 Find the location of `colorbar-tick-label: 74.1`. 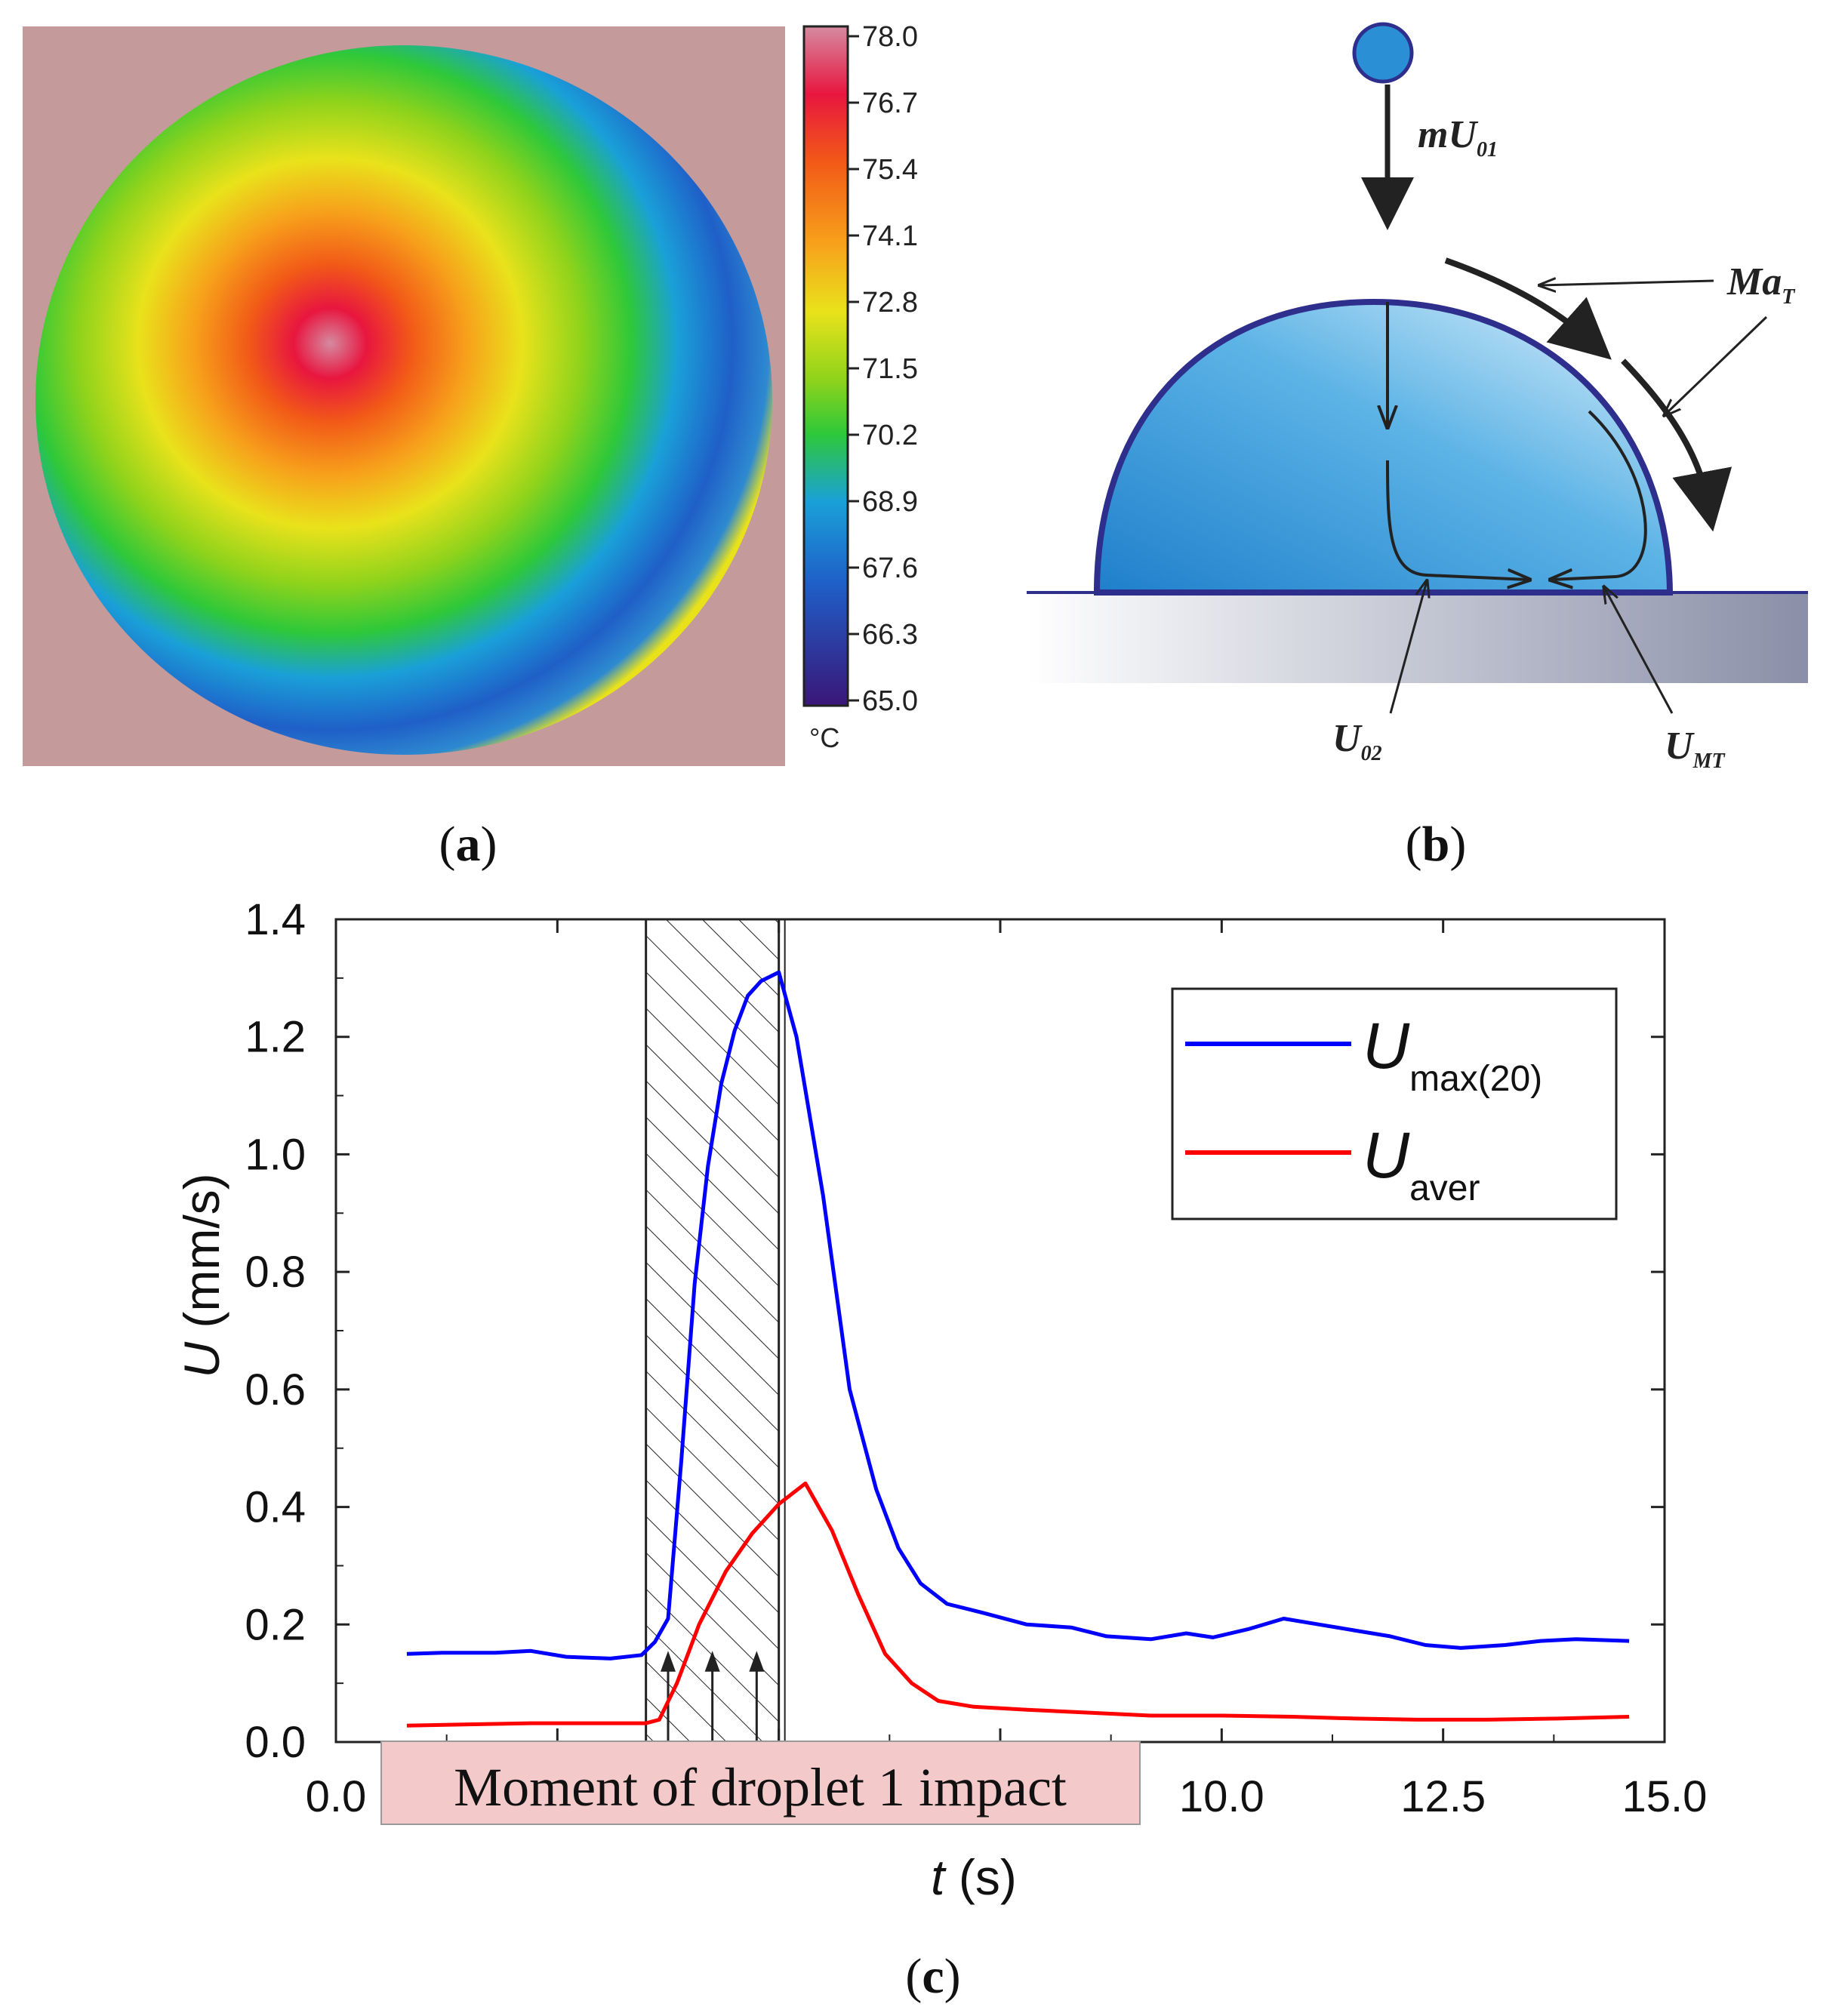

colorbar-tick-label: 74.1 is located at coordinates (890, 236).